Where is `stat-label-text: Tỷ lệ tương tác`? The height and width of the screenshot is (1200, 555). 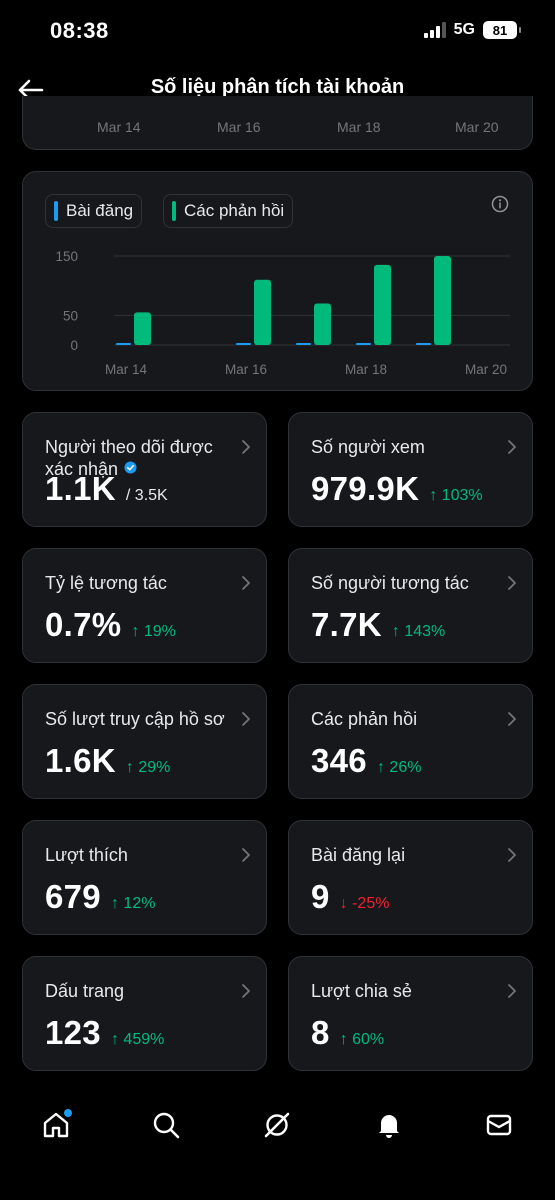
stat-label-text: Tỷ lệ tương tác is located at coordinates (106, 583).